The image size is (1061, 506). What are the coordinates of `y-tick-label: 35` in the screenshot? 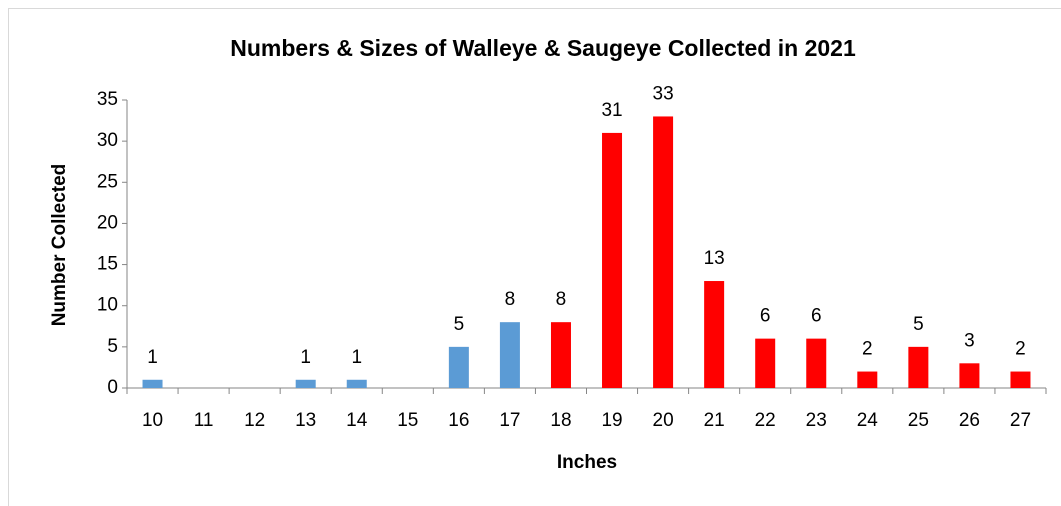 It's located at (107, 99).